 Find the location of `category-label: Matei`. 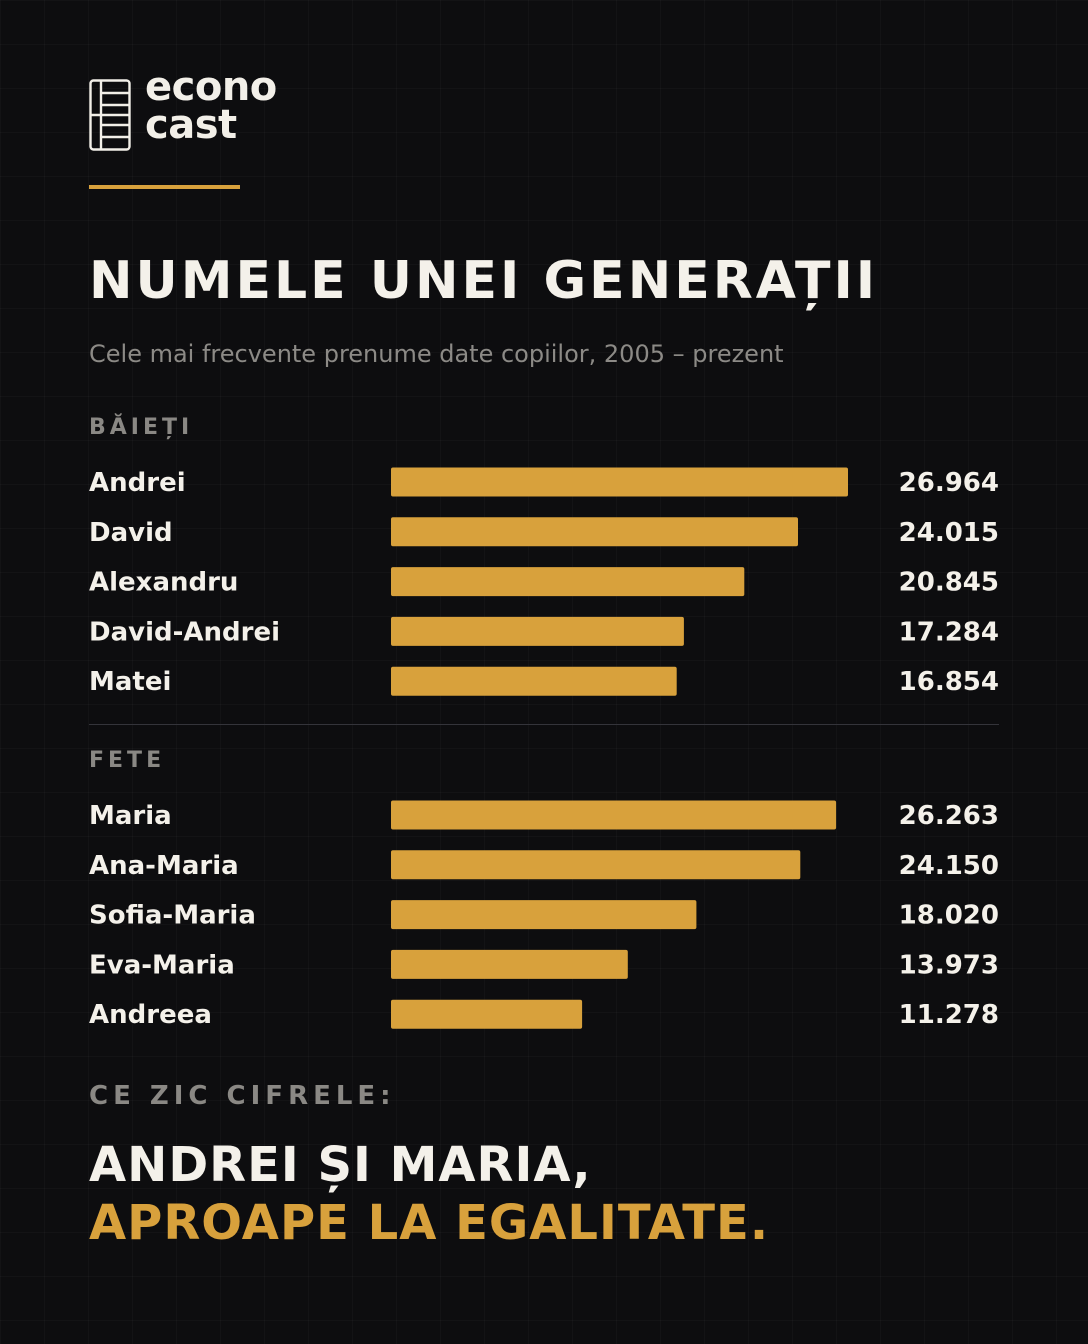

category-label: Matei is located at coordinates (130, 682).